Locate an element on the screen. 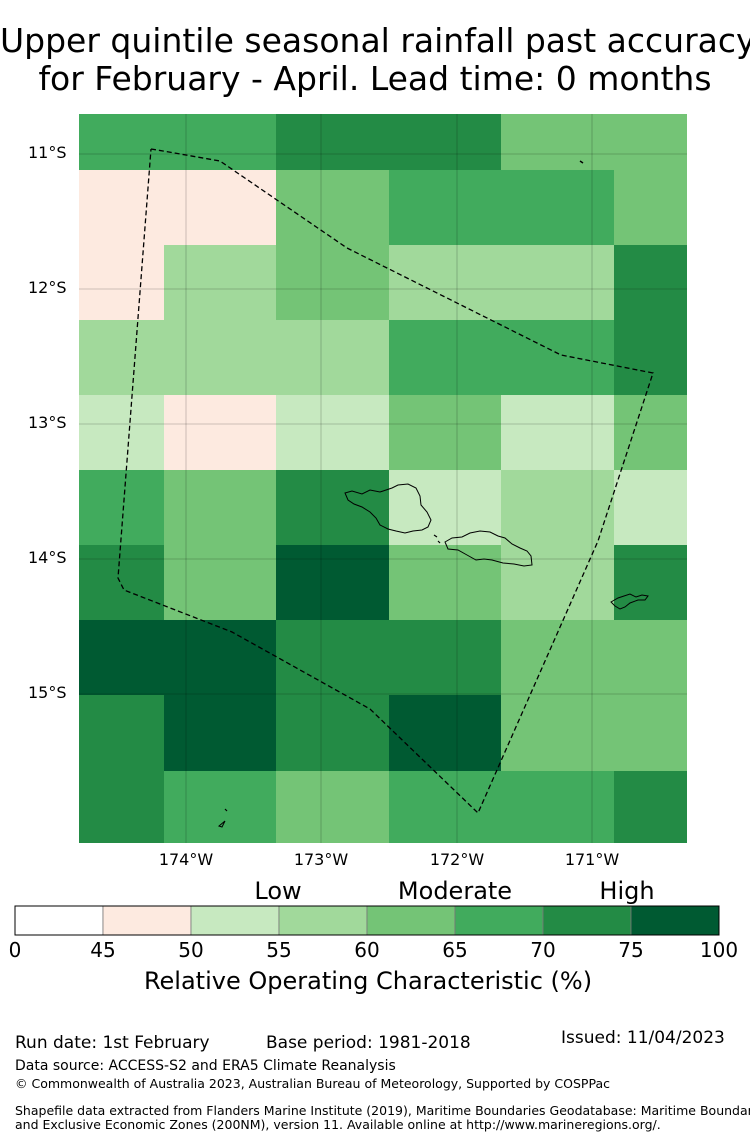 This screenshot has height=1140, width=750. colorbar-tick-60: 60 is located at coordinates (367, 950).